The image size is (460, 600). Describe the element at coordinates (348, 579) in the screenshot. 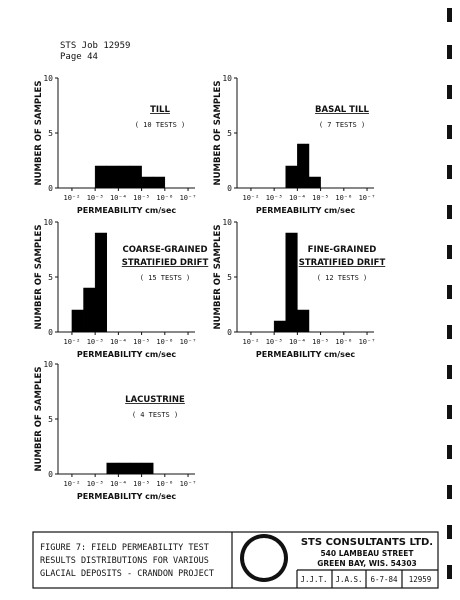

I see `initials-cell: J.A.S.` at that location.